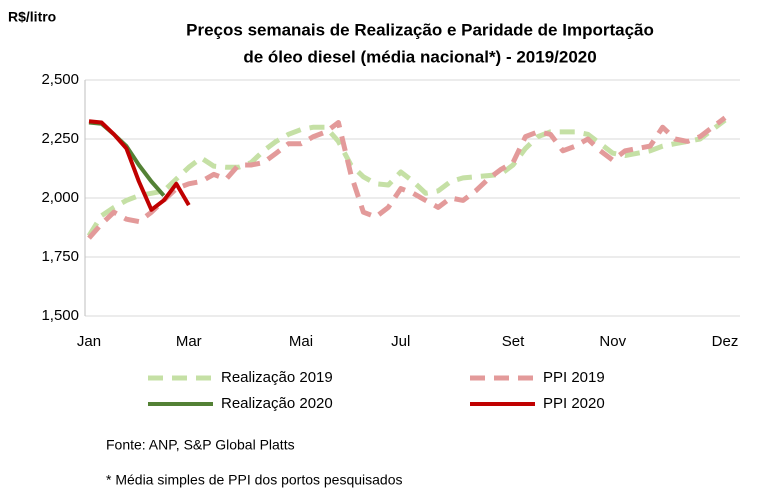 Image resolution: width=760 pixels, height=497 pixels. I want to click on source: Fonte: ANP, S&P Global Platts, so click(200, 445).